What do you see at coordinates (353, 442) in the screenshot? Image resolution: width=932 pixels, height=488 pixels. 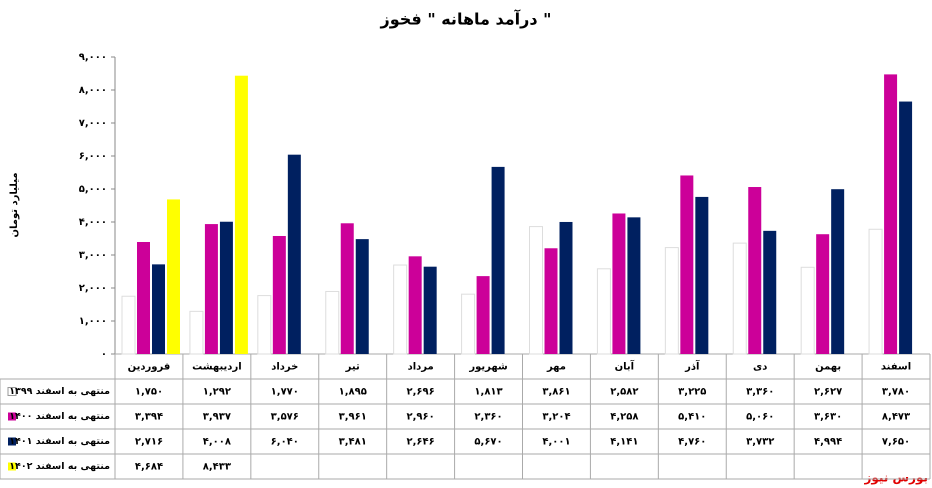 I see `value-label: ۳,۴۸۱` at bounding box center [353, 442].